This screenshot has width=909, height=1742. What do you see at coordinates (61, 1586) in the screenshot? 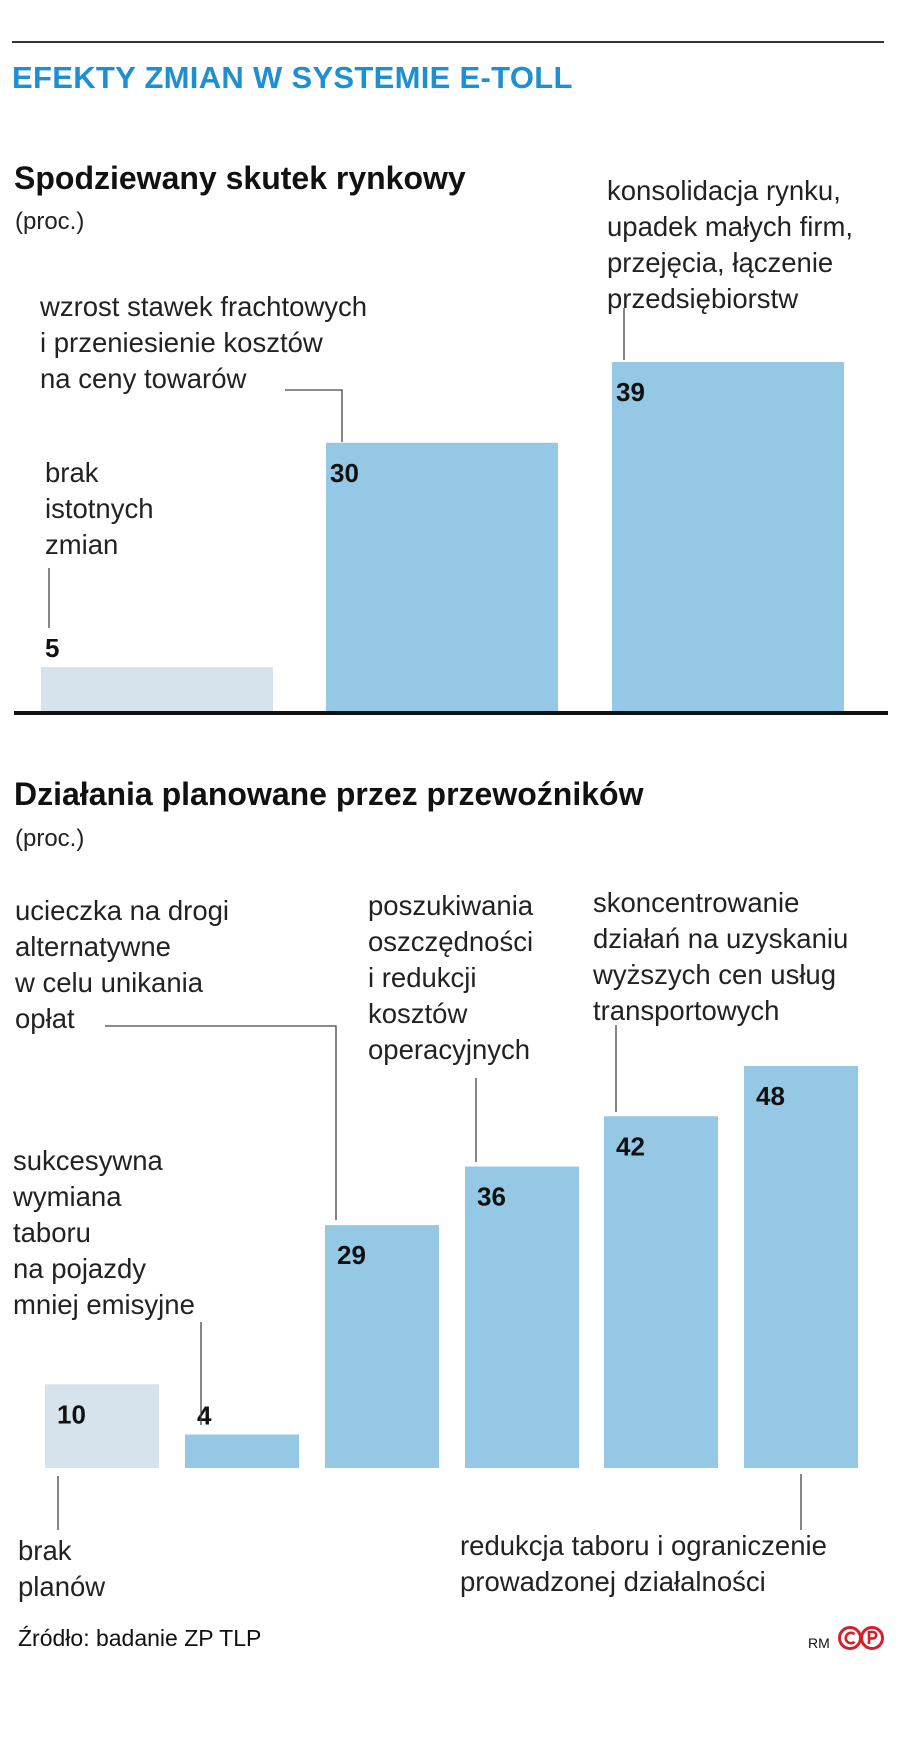
I see `chart2-category-label-1-line-2: planów` at bounding box center [61, 1586].